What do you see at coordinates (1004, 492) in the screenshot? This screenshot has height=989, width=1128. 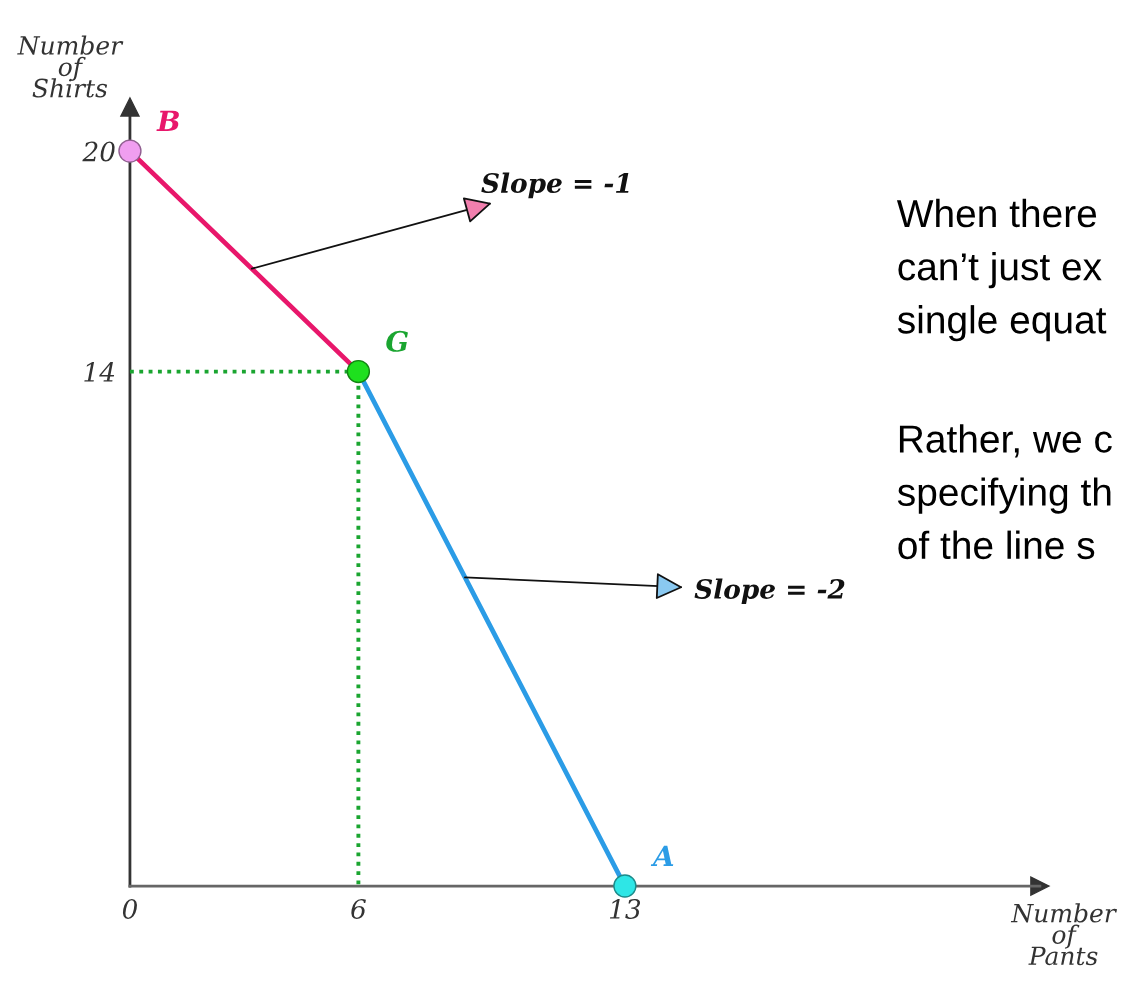 I see `annotation: Rather, we c specifying th of the line s` at bounding box center [1004, 492].